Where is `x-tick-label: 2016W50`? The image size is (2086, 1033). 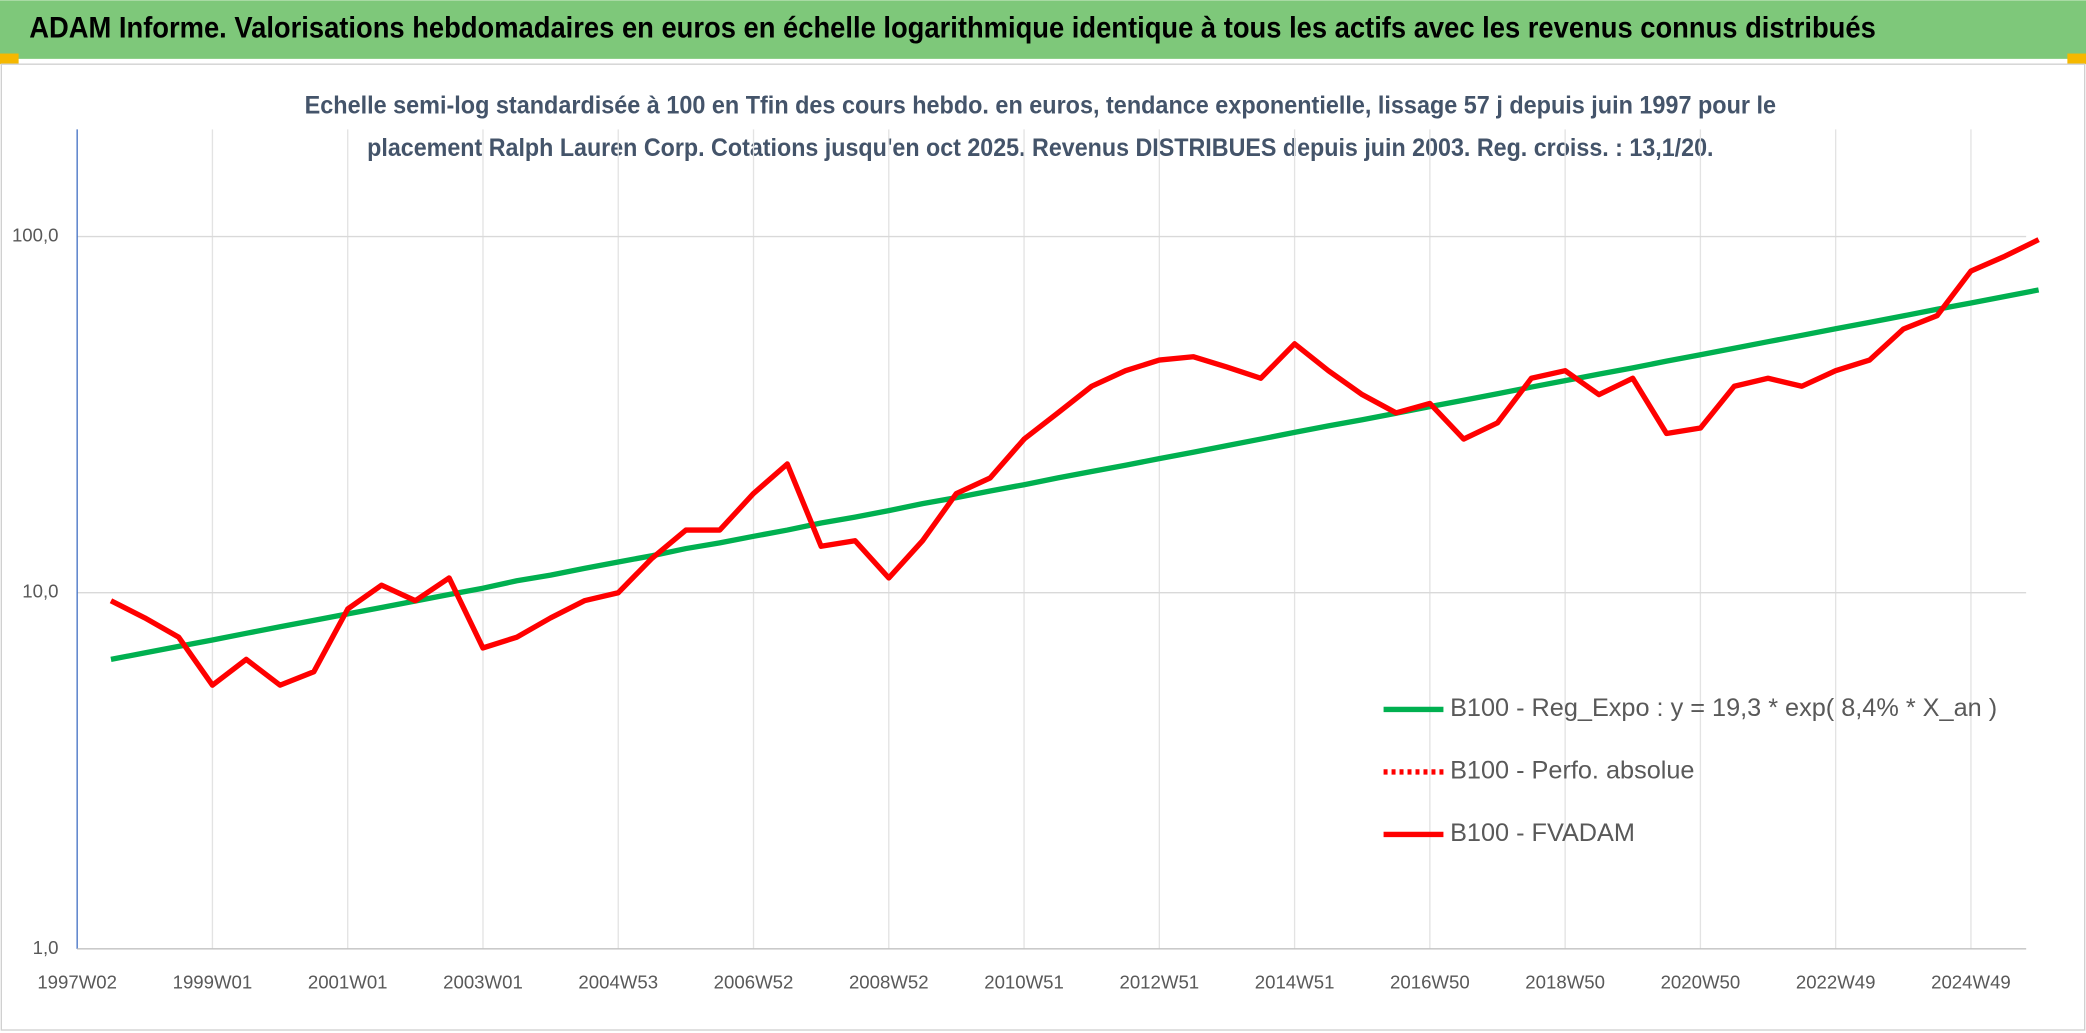 x-tick-label: 2016W50 is located at coordinates (1430, 981).